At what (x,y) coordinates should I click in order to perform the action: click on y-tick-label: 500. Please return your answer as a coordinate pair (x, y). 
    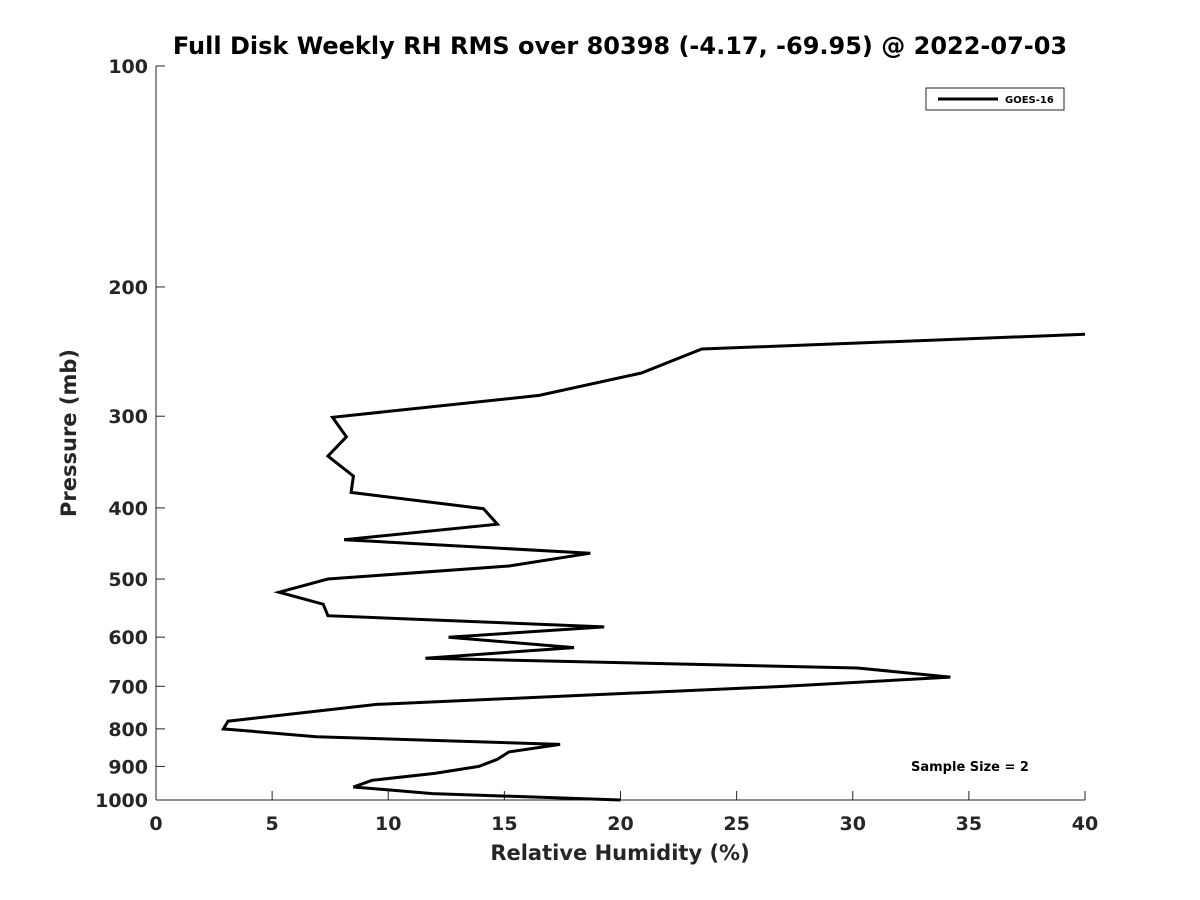
    Looking at the image, I should click on (128, 580).